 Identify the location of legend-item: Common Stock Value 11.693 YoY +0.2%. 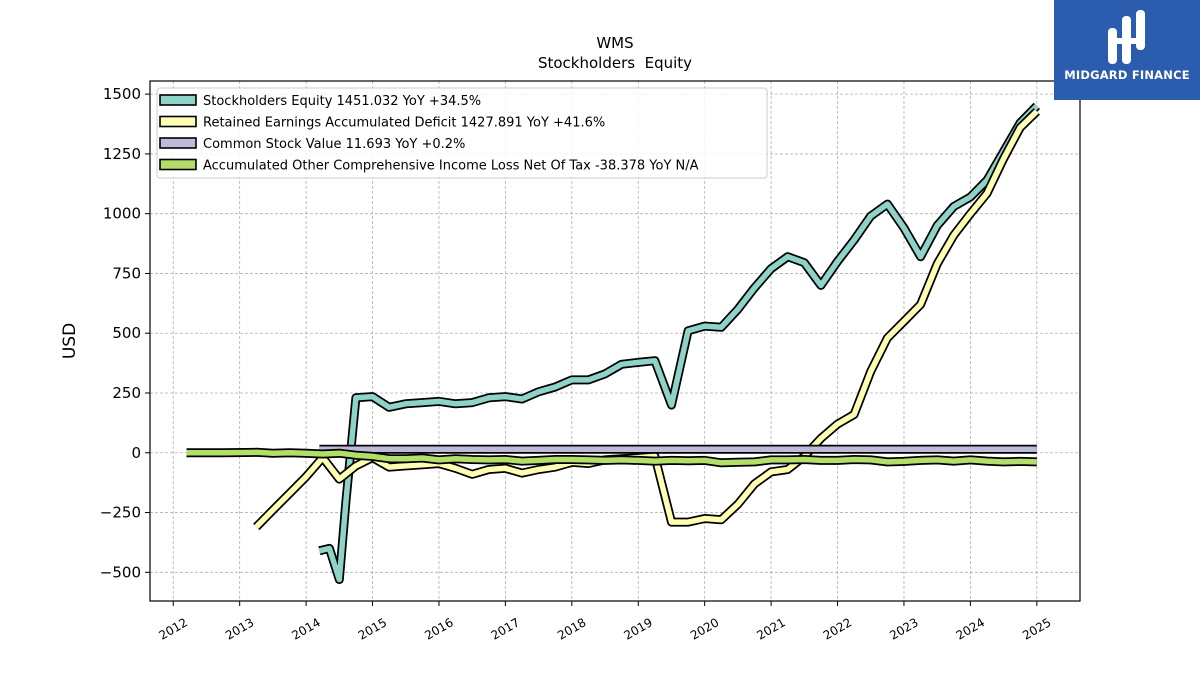
(312, 144).